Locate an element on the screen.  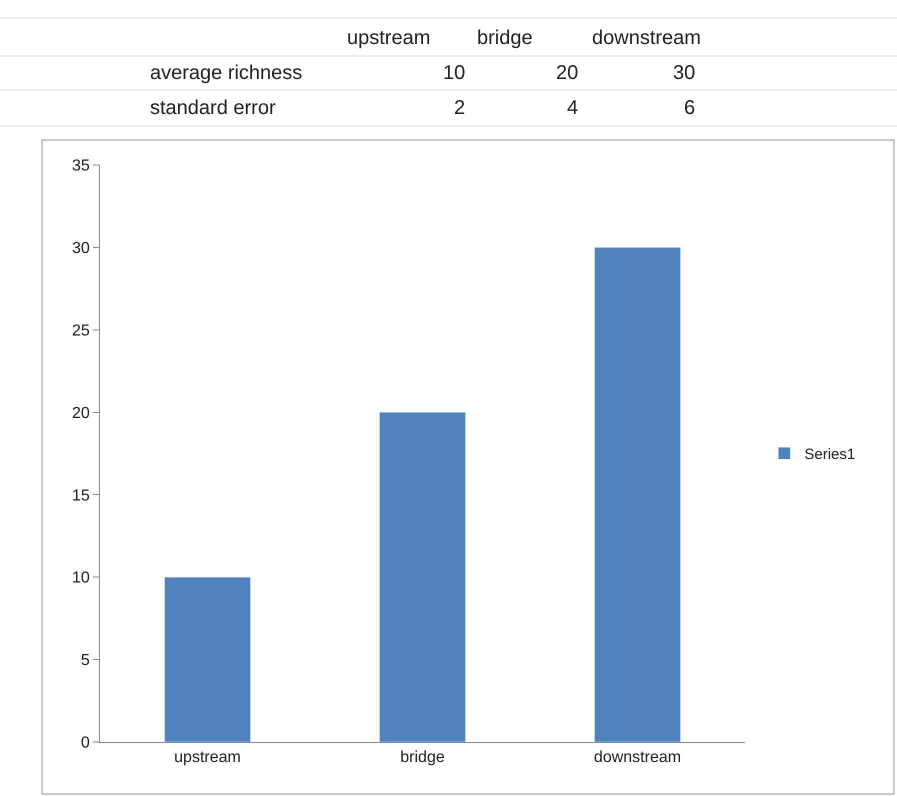
category-label: upstream is located at coordinates (388, 38).